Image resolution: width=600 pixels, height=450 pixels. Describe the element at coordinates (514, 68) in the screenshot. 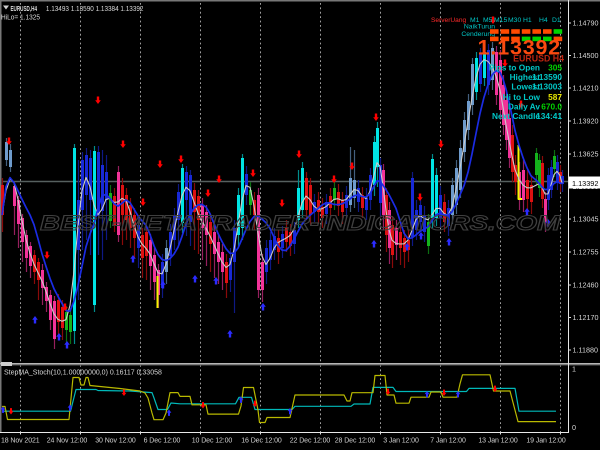

I see `svg-text: Pips to Open` at that location.